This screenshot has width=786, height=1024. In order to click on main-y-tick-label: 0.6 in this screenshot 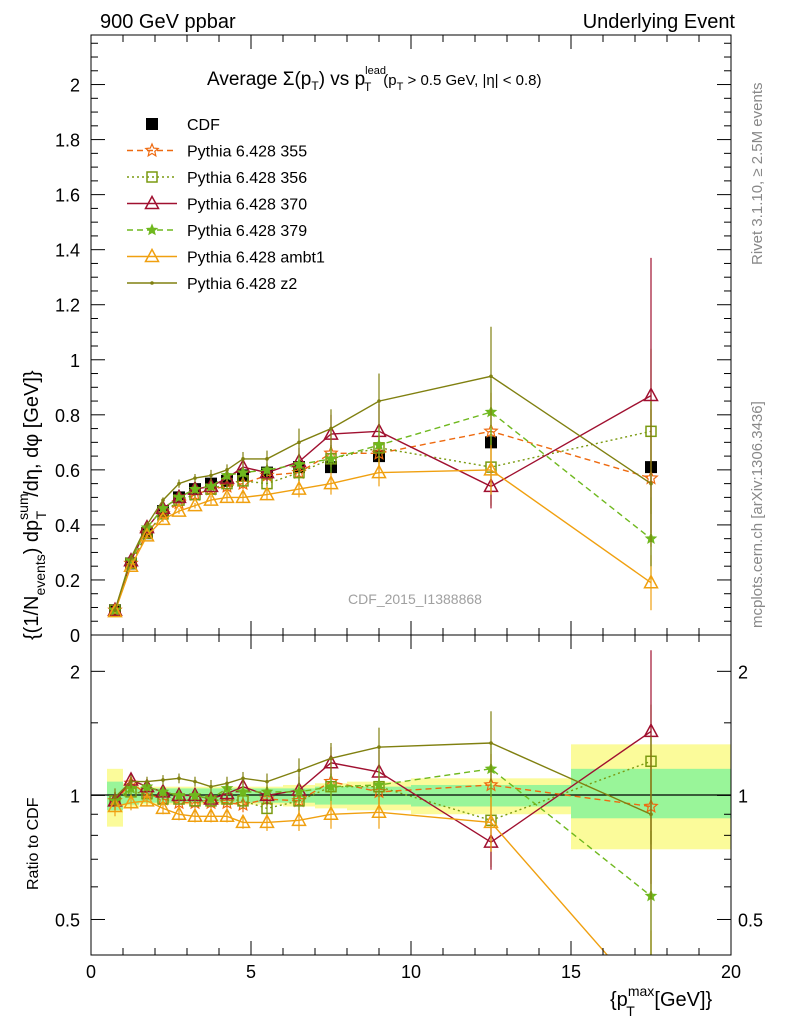, I will do `click(67, 471)`.